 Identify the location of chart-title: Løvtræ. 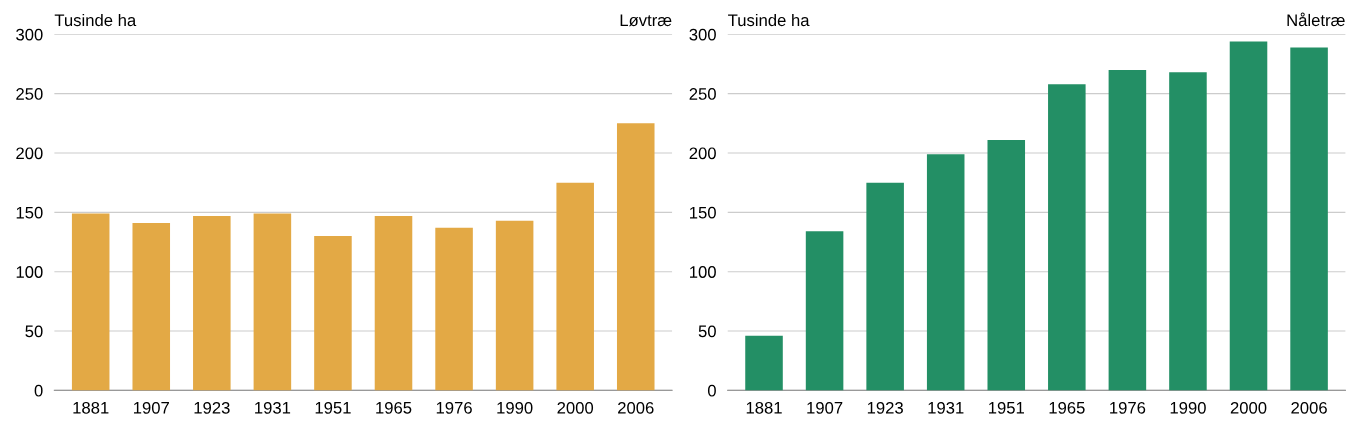
(646, 20).